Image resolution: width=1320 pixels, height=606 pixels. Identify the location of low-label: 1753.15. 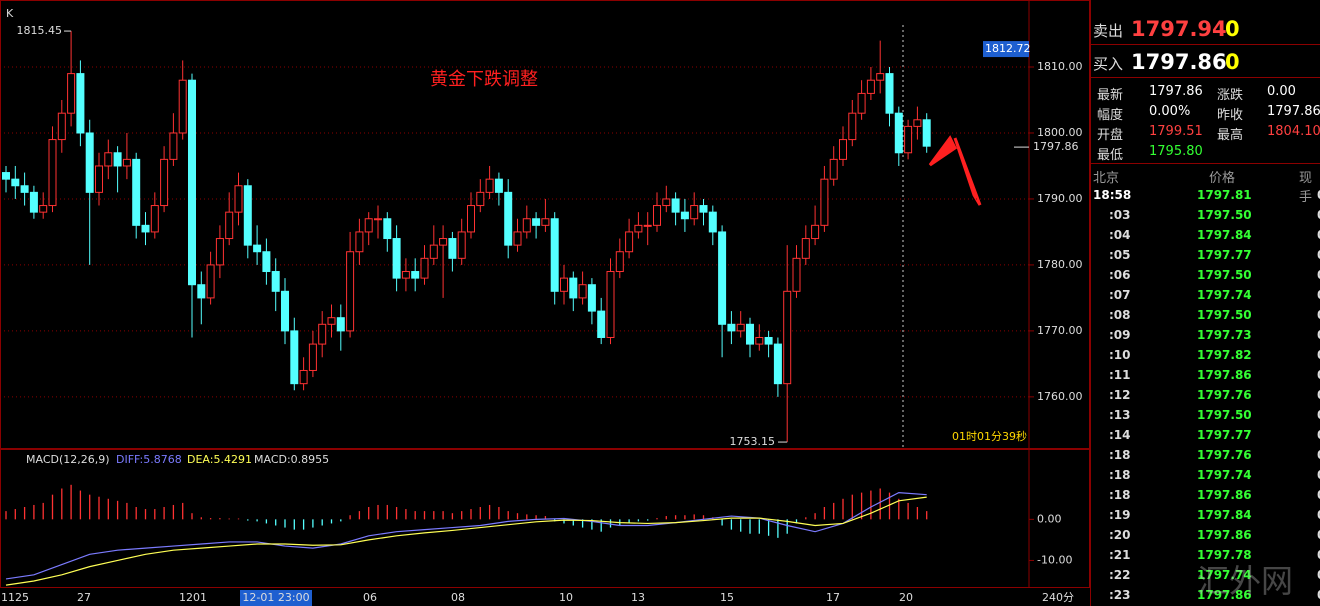
(753, 441).